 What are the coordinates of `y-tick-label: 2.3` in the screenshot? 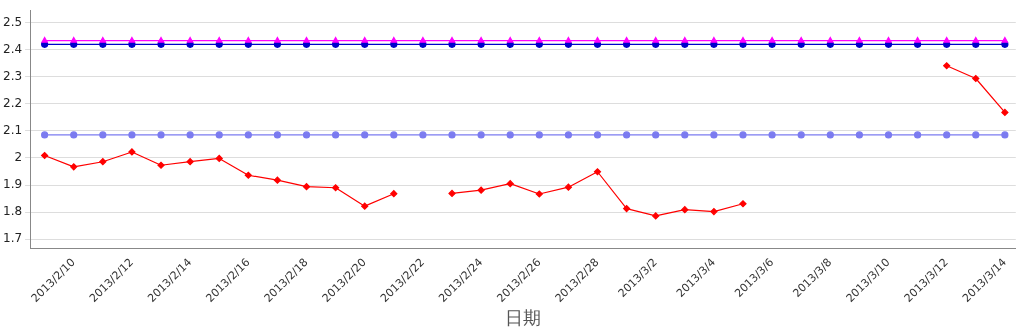 It's located at (12, 75).